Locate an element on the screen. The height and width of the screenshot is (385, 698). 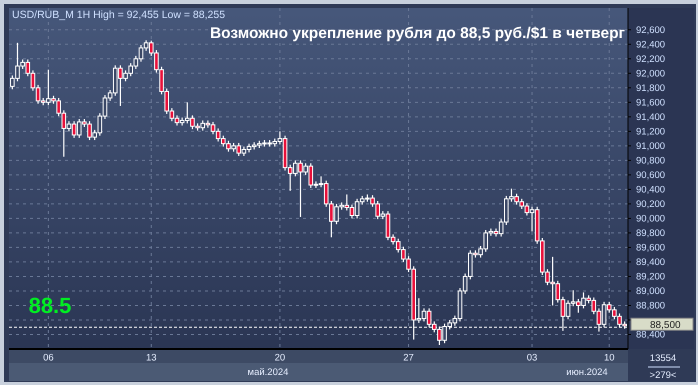
y-tick-label: 92,400 is located at coordinates (651, 44).